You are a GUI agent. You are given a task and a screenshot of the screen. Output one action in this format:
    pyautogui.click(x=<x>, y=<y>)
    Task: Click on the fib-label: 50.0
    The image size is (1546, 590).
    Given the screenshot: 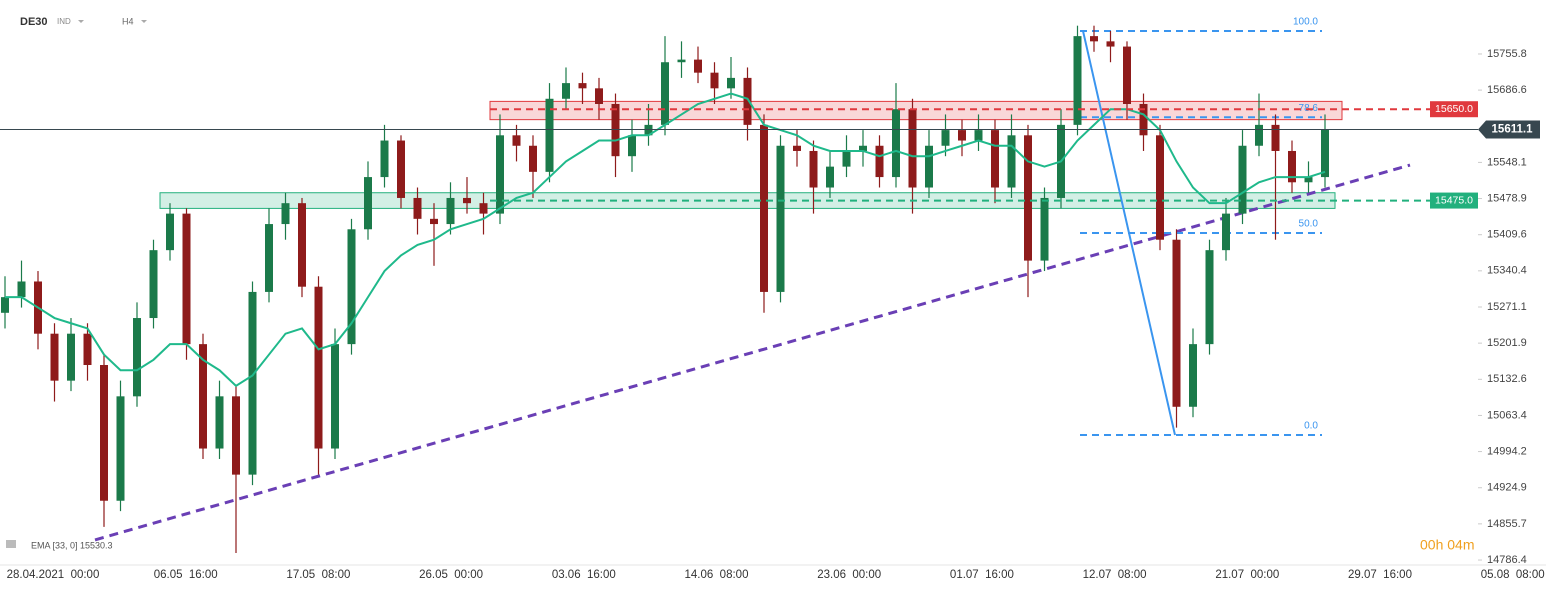 What is the action you would take?
    pyautogui.click(x=1309, y=224)
    